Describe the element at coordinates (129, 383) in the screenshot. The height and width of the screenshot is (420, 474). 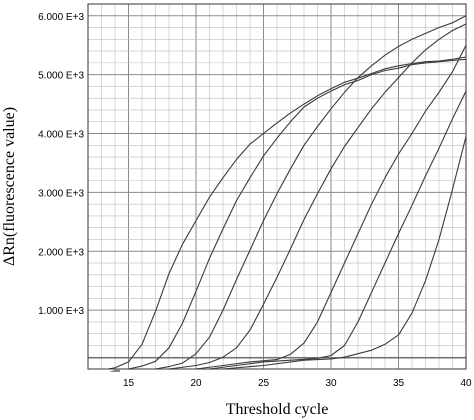
I see `x-tick-label: 15` at that location.